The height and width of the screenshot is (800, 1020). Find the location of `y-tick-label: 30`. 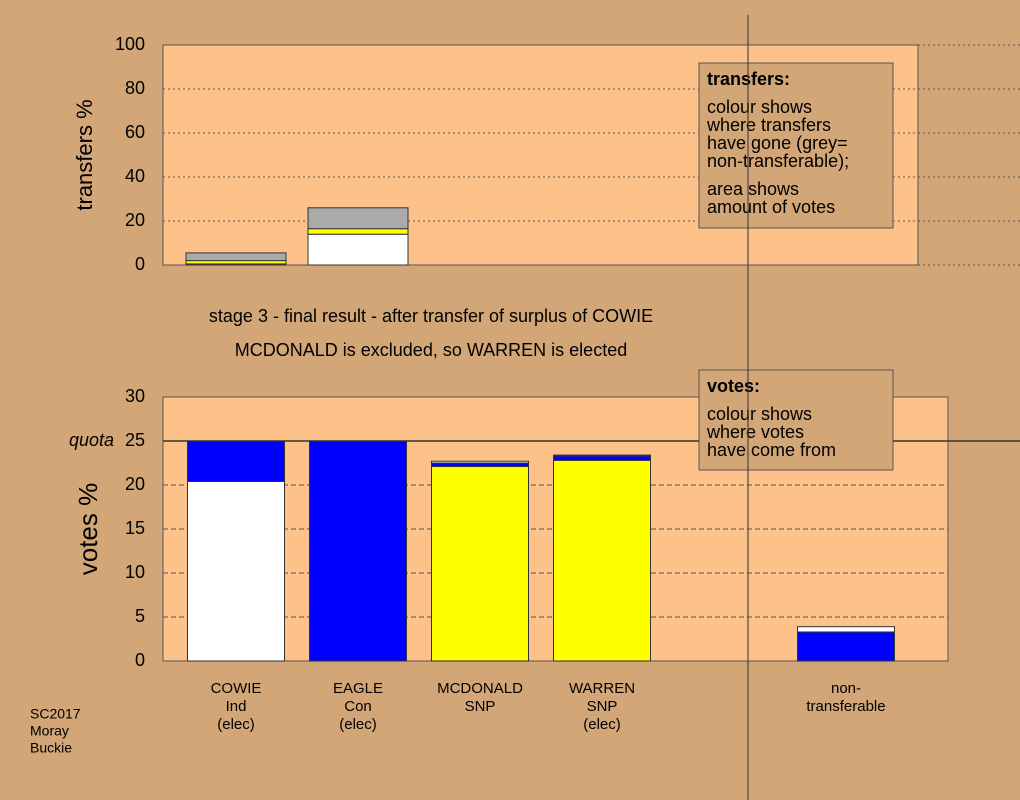

y-tick-label: 30 is located at coordinates (135, 396).